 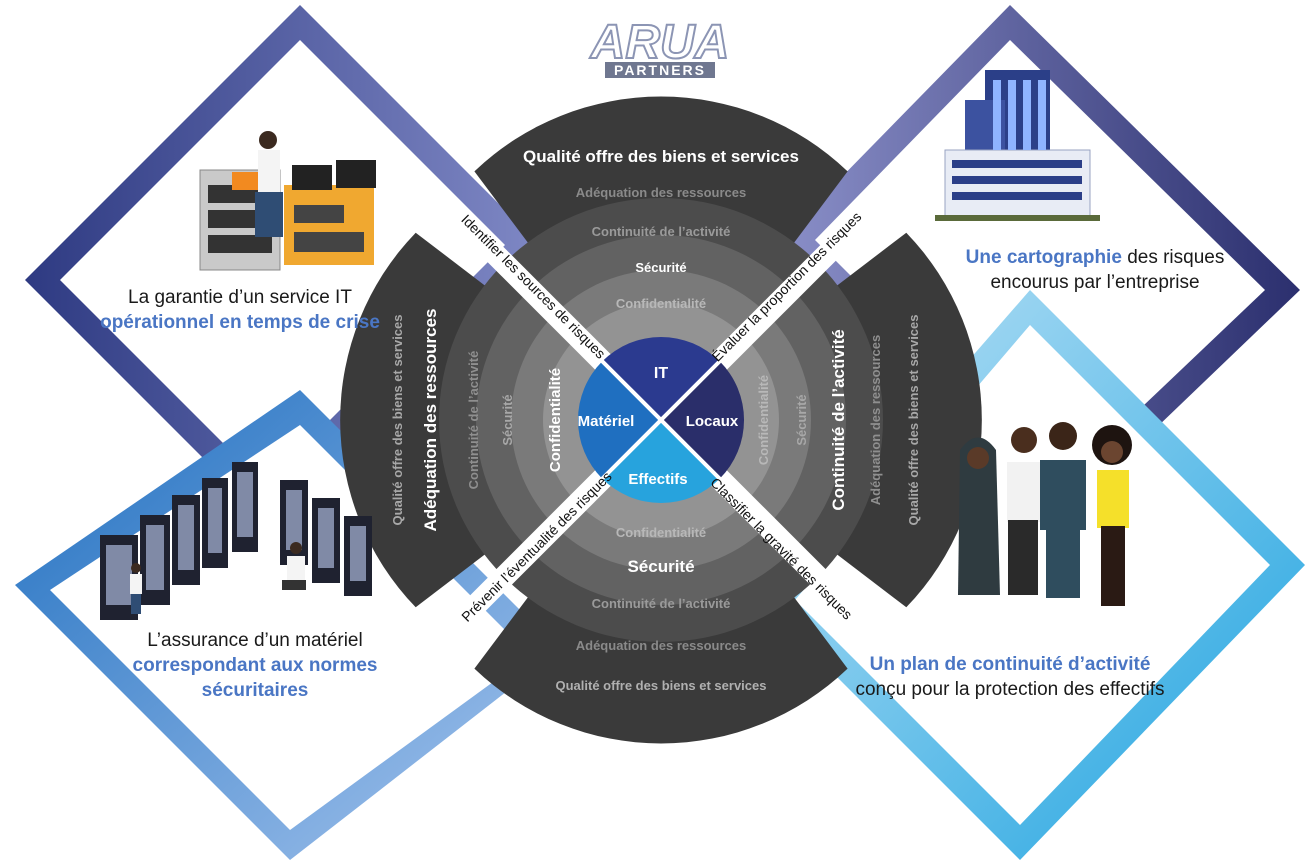 What do you see at coordinates (661, 532) in the screenshot?
I see `ring-bottom-1: Confidentialité` at bounding box center [661, 532].